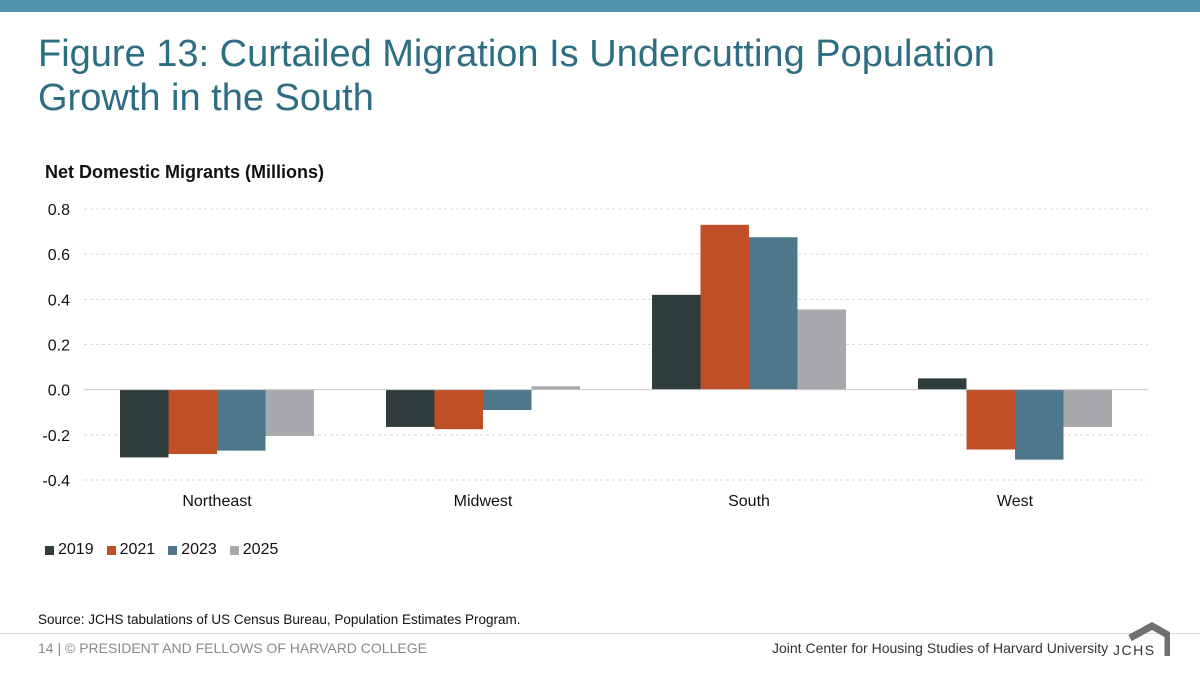  What do you see at coordinates (410, 408) in the screenshot?
I see `bar-2019-midwest` at bounding box center [410, 408].